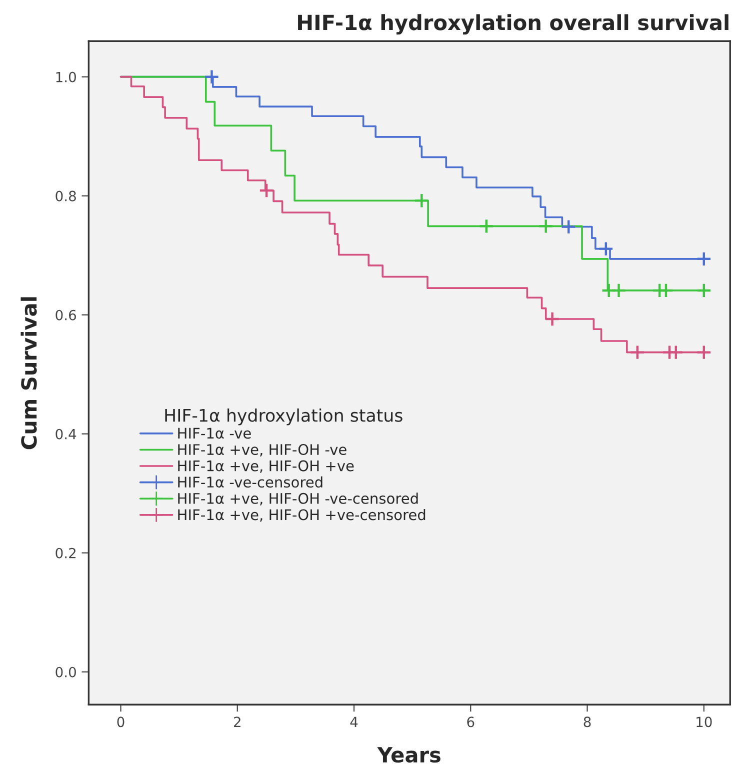 Image resolution: width=739 pixels, height=776 pixels. I want to click on x-tick-label: 10, so click(704, 722).